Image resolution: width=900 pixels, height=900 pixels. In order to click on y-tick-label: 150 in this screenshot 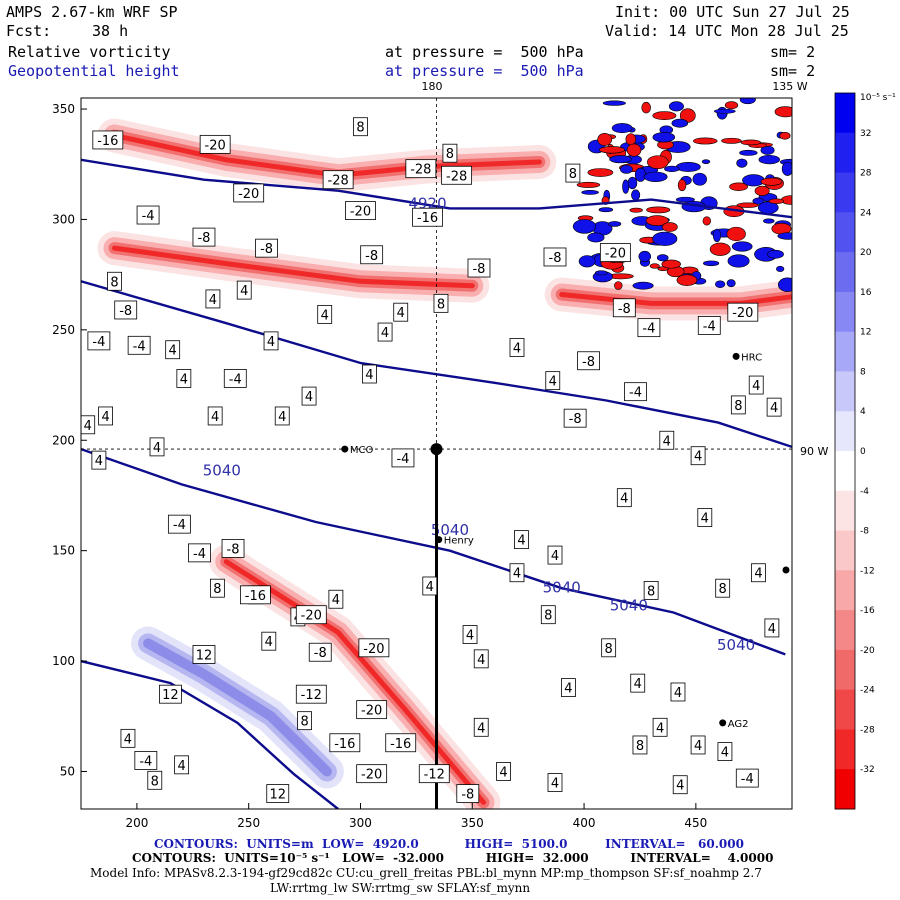, I will do `click(63, 551)`.